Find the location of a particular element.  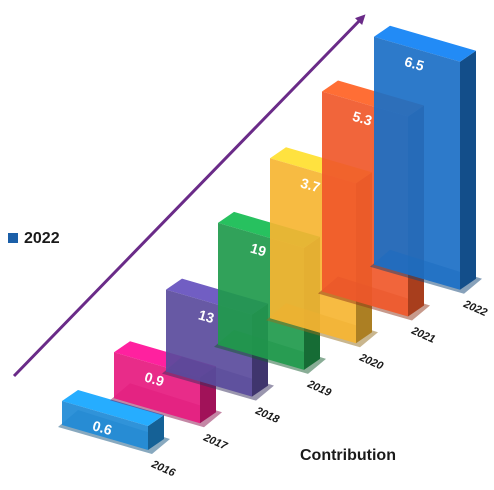

year-label: 2020 is located at coordinates (371, 362).